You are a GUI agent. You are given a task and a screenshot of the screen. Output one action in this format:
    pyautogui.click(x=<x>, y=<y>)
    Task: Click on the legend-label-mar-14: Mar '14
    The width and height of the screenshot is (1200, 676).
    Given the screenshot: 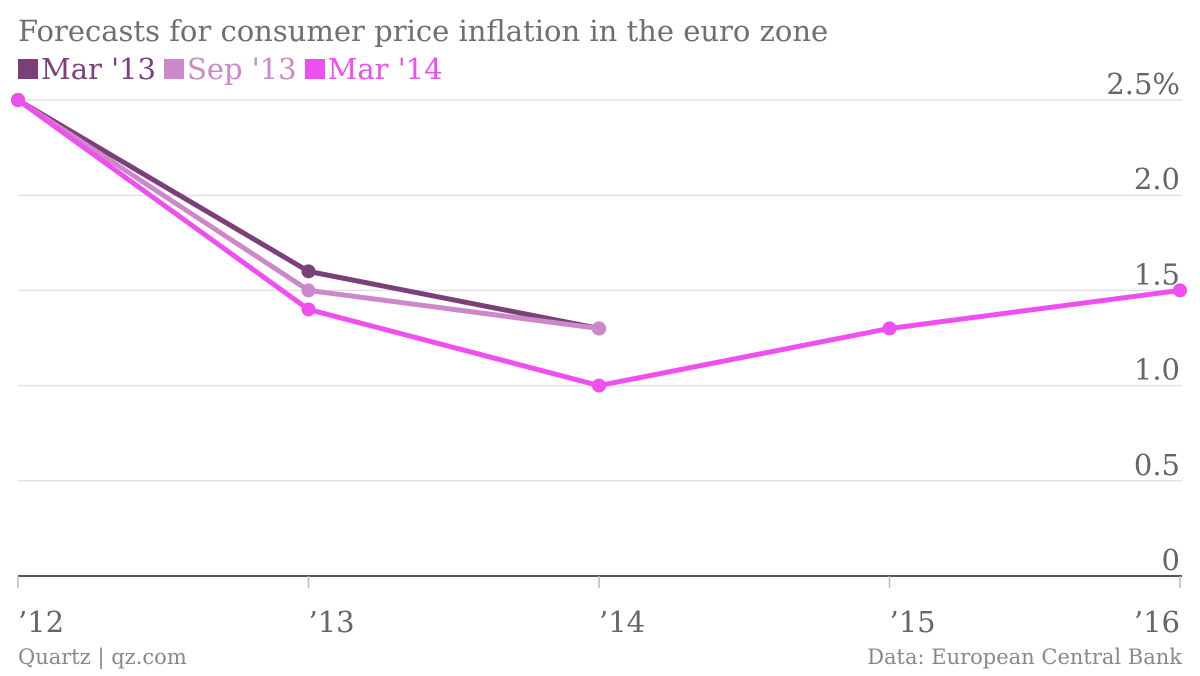 What is the action you would take?
    pyautogui.click(x=385, y=69)
    